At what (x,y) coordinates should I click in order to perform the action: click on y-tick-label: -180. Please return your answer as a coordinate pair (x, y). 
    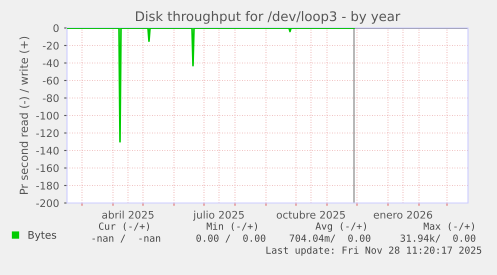
    Looking at the image, I should click on (47, 186).